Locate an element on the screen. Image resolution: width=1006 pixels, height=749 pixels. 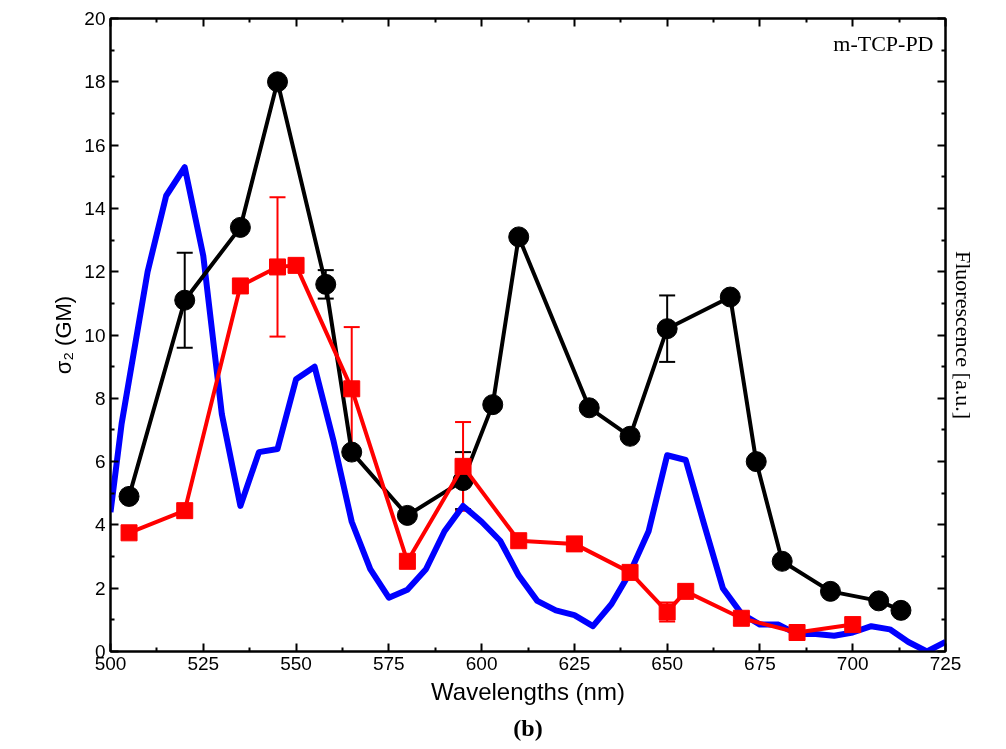
x-tick-label: 725 is located at coordinates (945, 663).